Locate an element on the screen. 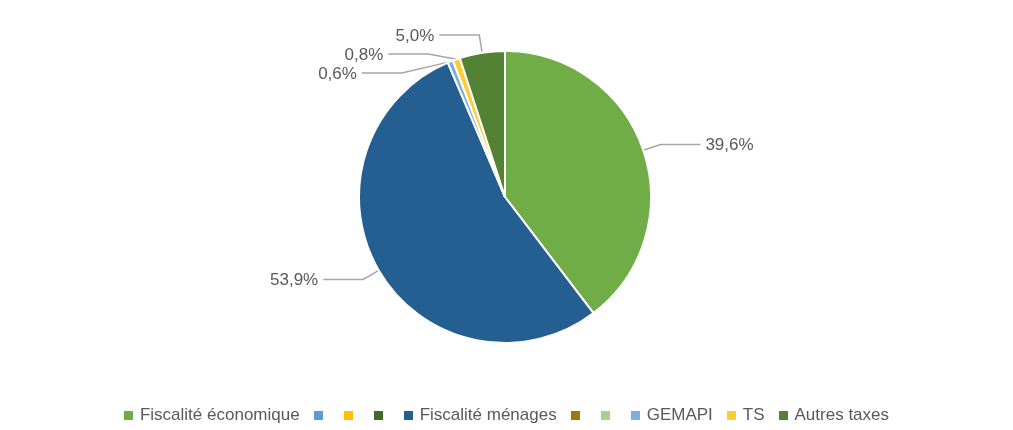 The width and height of the screenshot is (1013, 430). legend-label: Autres taxes is located at coordinates (842, 415).